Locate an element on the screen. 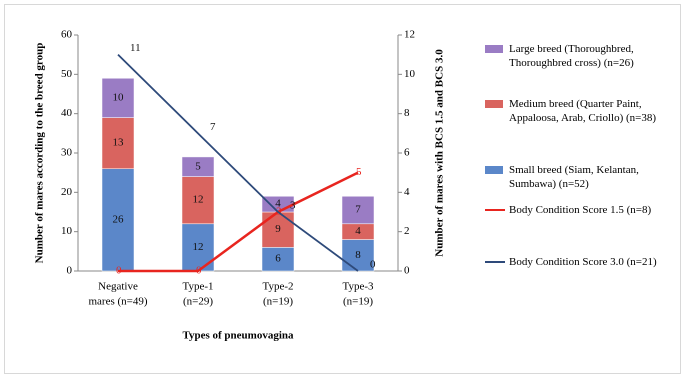 This screenshot has height=378, width=685. line-value-label: 7 is located at coordinates (213, 127).